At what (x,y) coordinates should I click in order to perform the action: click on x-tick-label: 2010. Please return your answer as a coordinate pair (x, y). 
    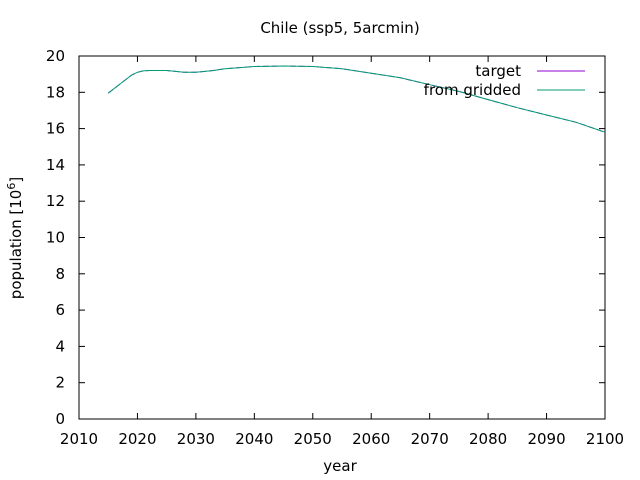
    Looking at the image, I should click on (79, 439).